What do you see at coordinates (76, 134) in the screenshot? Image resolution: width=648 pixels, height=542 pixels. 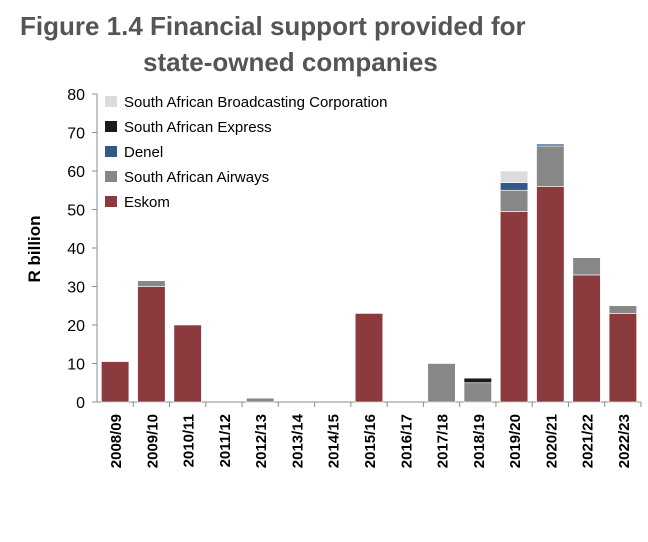 I see `y-tick-label: 70` at bounding box center [76, 134].